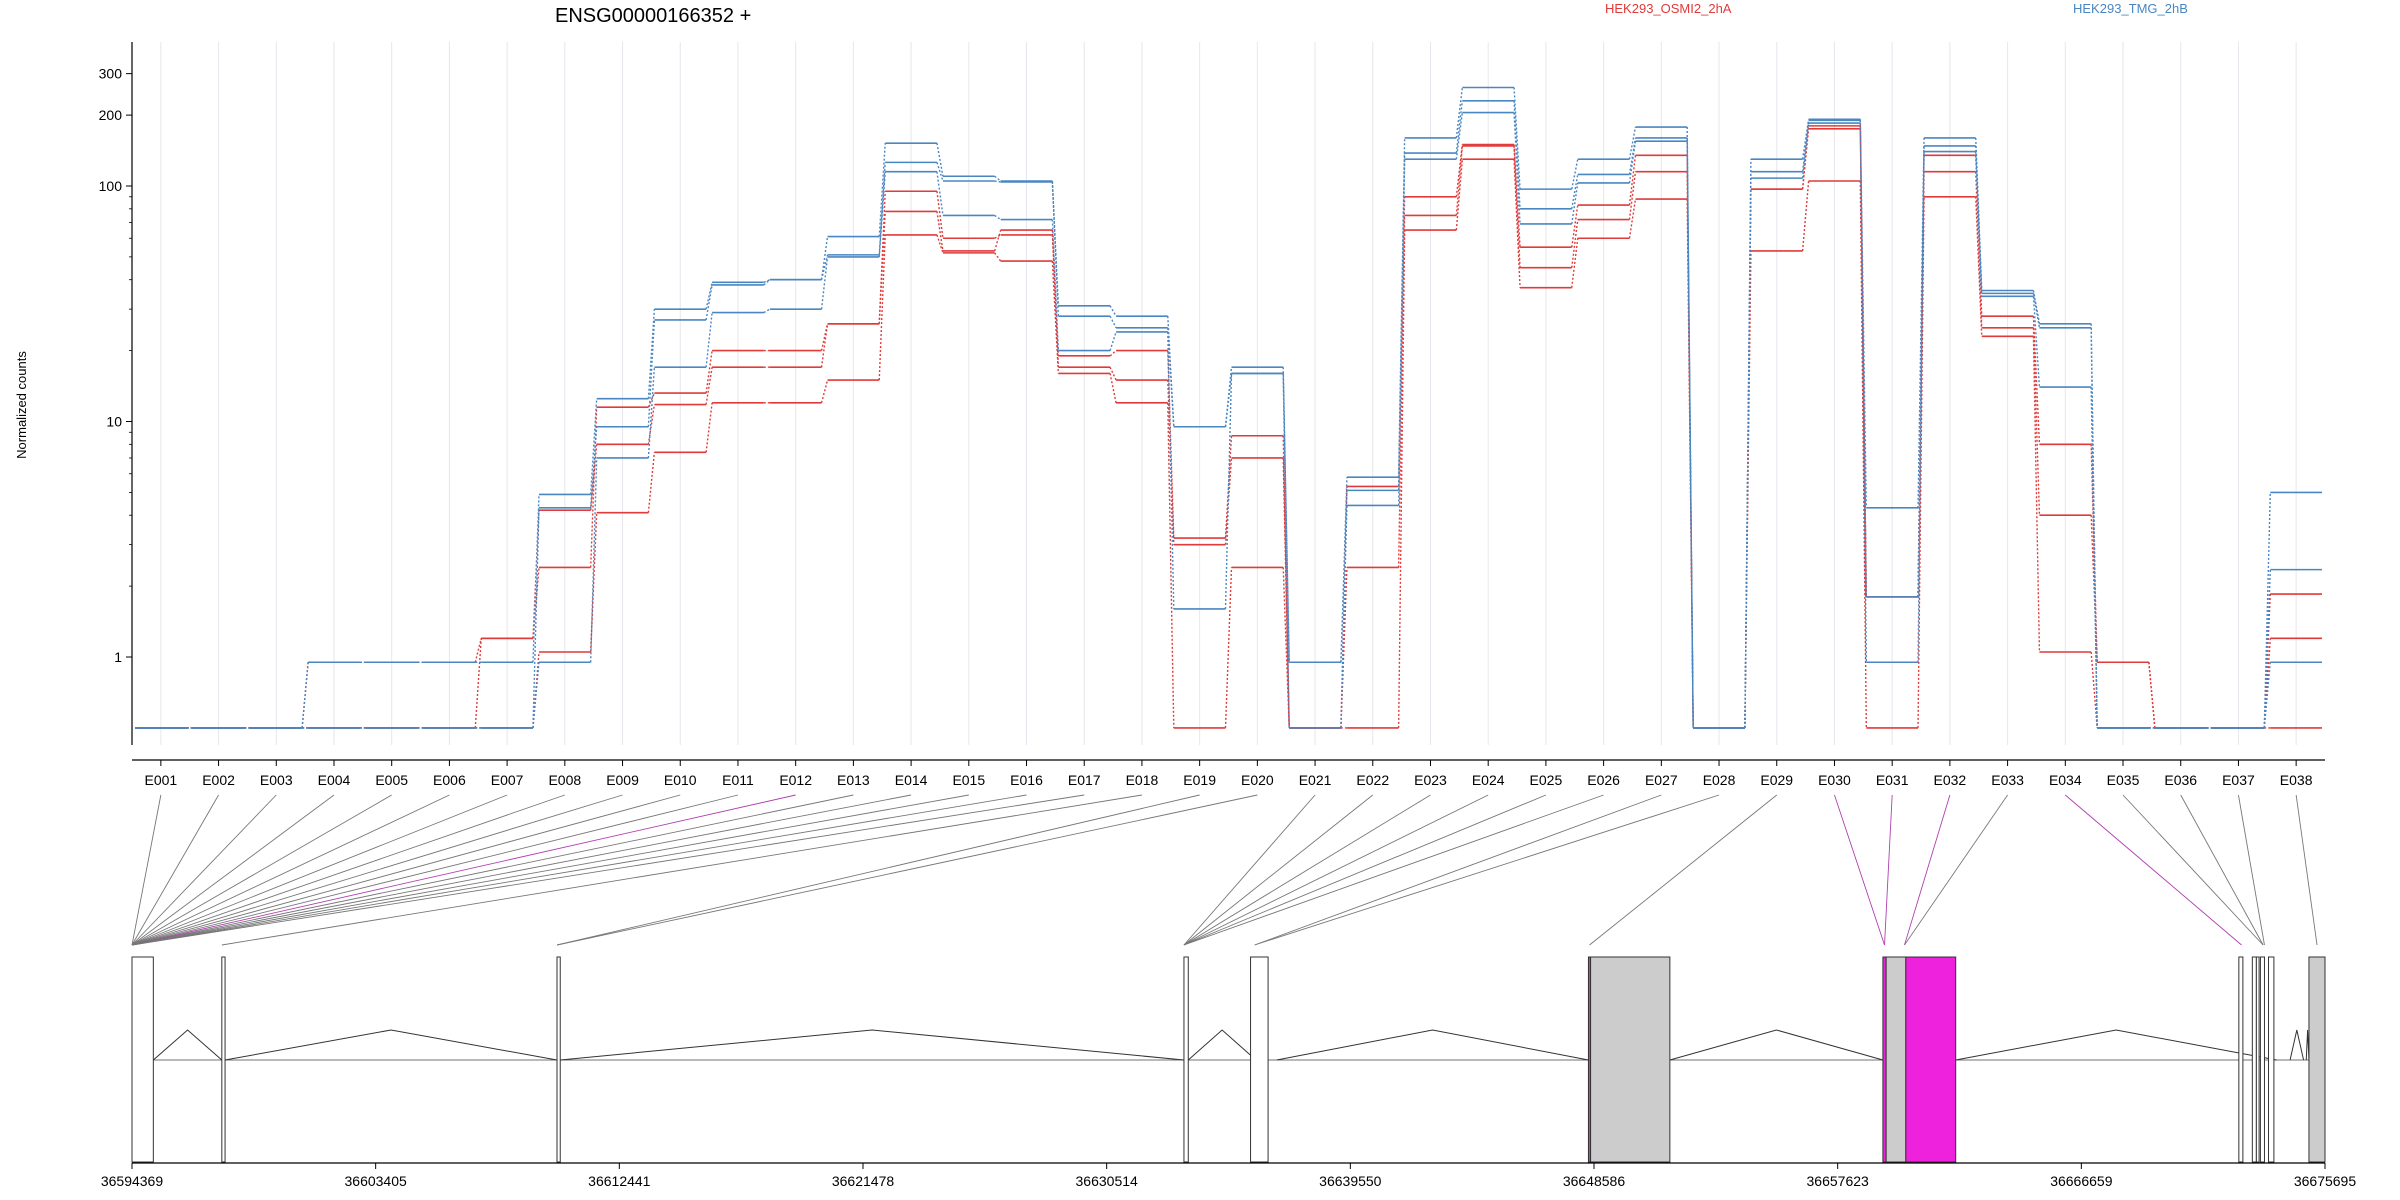 Image resolution: width=2400 pixels, height=1200 pixels. I want to click on genomic-tick-label: 36648586, so click(1594, 1181).